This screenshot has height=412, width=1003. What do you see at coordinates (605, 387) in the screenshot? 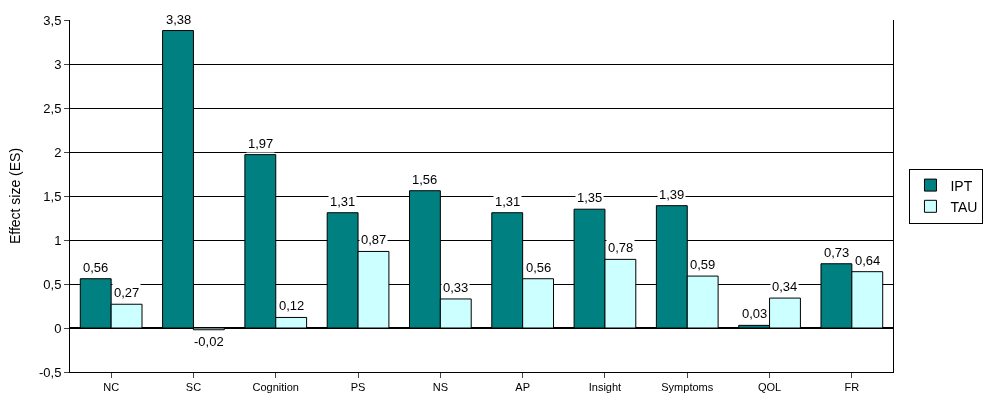
I see `x-tick-label: Insight` at bounding box center [605, 387].